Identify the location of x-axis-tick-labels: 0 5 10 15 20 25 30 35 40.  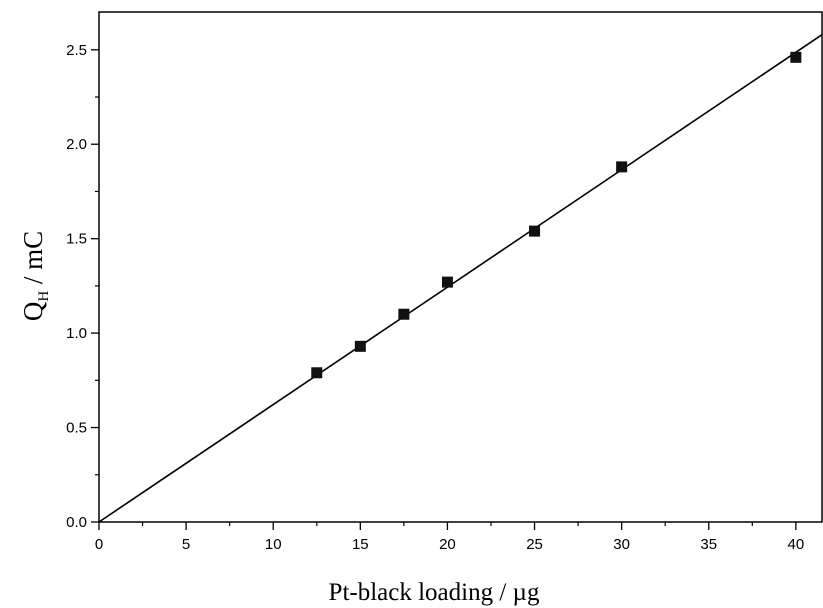
(449, 544).